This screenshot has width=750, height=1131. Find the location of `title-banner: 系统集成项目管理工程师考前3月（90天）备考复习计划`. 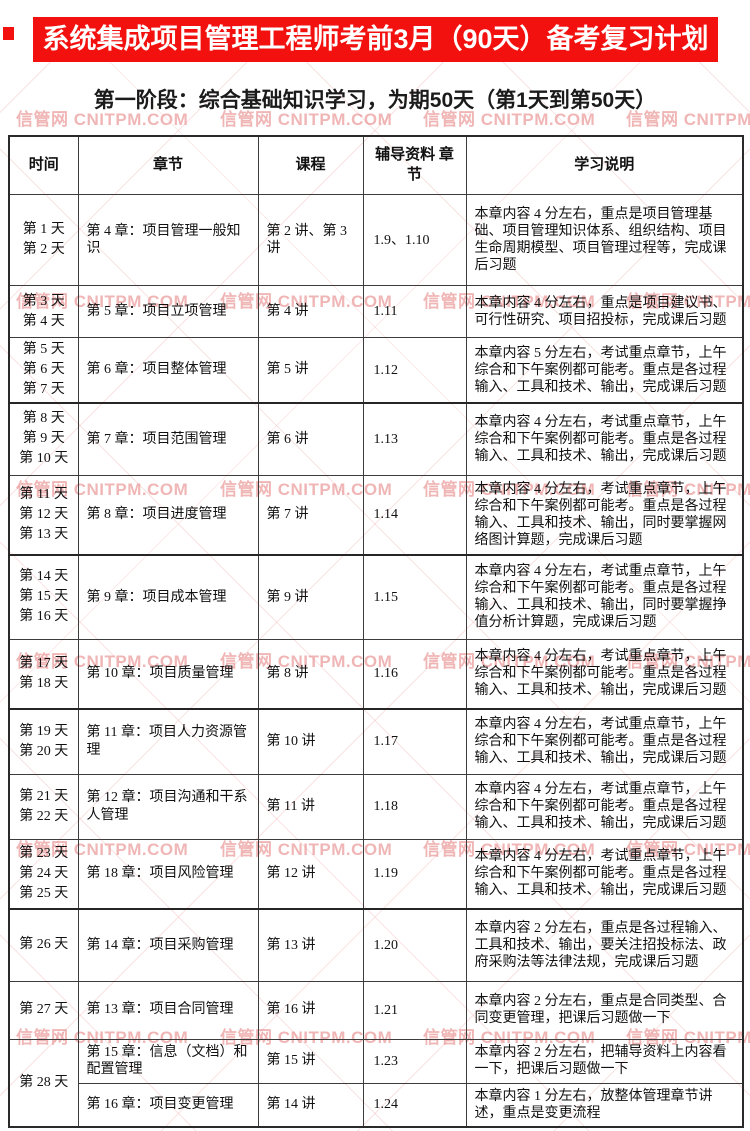

title-banner: 系统集成项目管理工程师考前3月（90天）备考复习计划 is located at coordinates (375, 39).